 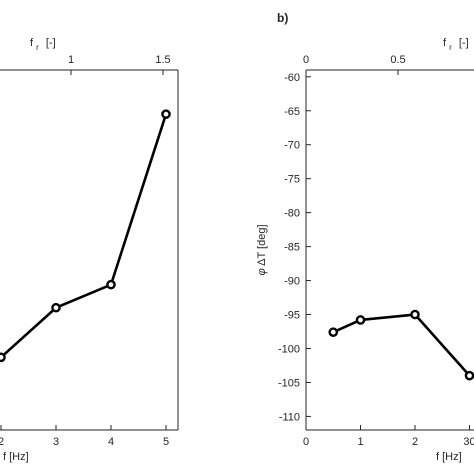 What do you see at coordinates (71, 60) in the screenshot?
I see `panel-a-top-tick-label: 1` at bounding box center [71, 60].